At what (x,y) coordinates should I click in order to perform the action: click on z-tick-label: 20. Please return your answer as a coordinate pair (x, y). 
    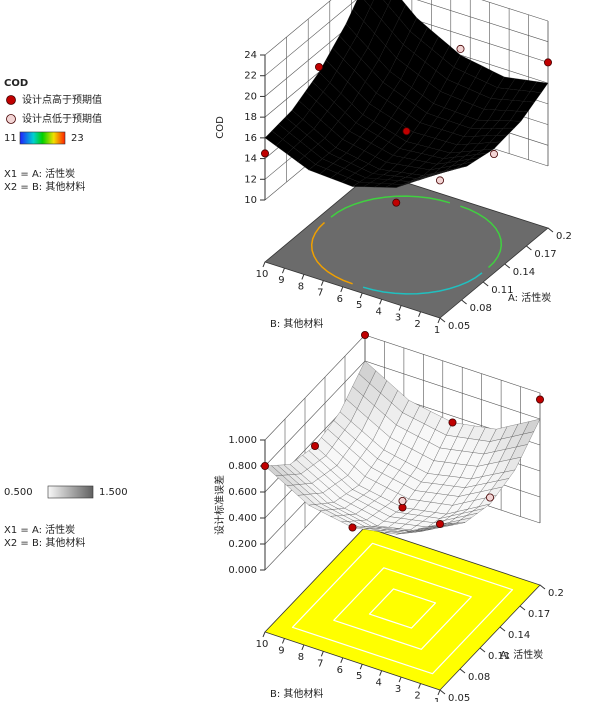
    Looking at the image, I should click on (250, 96).